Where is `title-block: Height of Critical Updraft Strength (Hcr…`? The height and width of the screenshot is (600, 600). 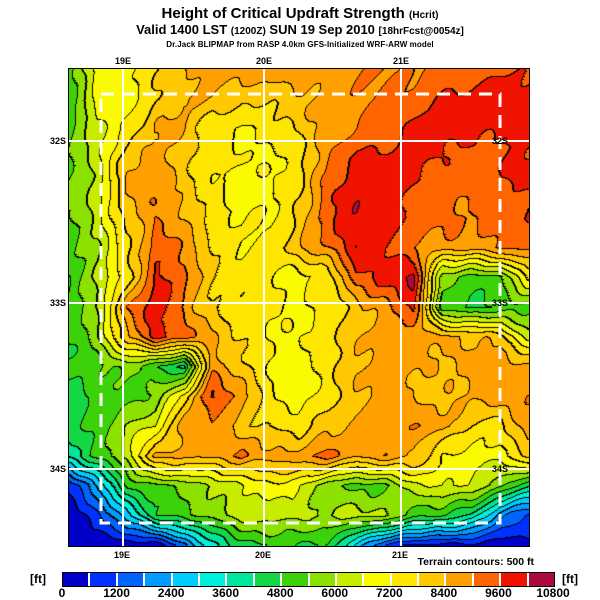 title-block: Height of Critical Updraft Strength (Hcr… is located at coordinates (300, 27).